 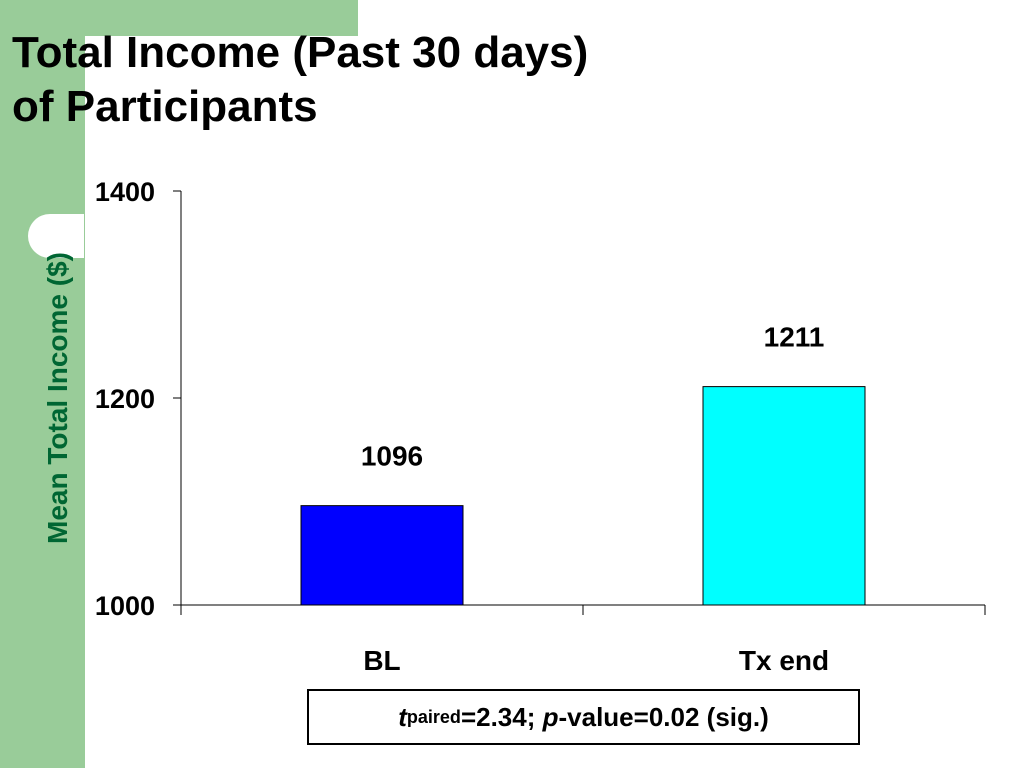 I want to click on t-subscript: paired, so click(x=433, y=716).